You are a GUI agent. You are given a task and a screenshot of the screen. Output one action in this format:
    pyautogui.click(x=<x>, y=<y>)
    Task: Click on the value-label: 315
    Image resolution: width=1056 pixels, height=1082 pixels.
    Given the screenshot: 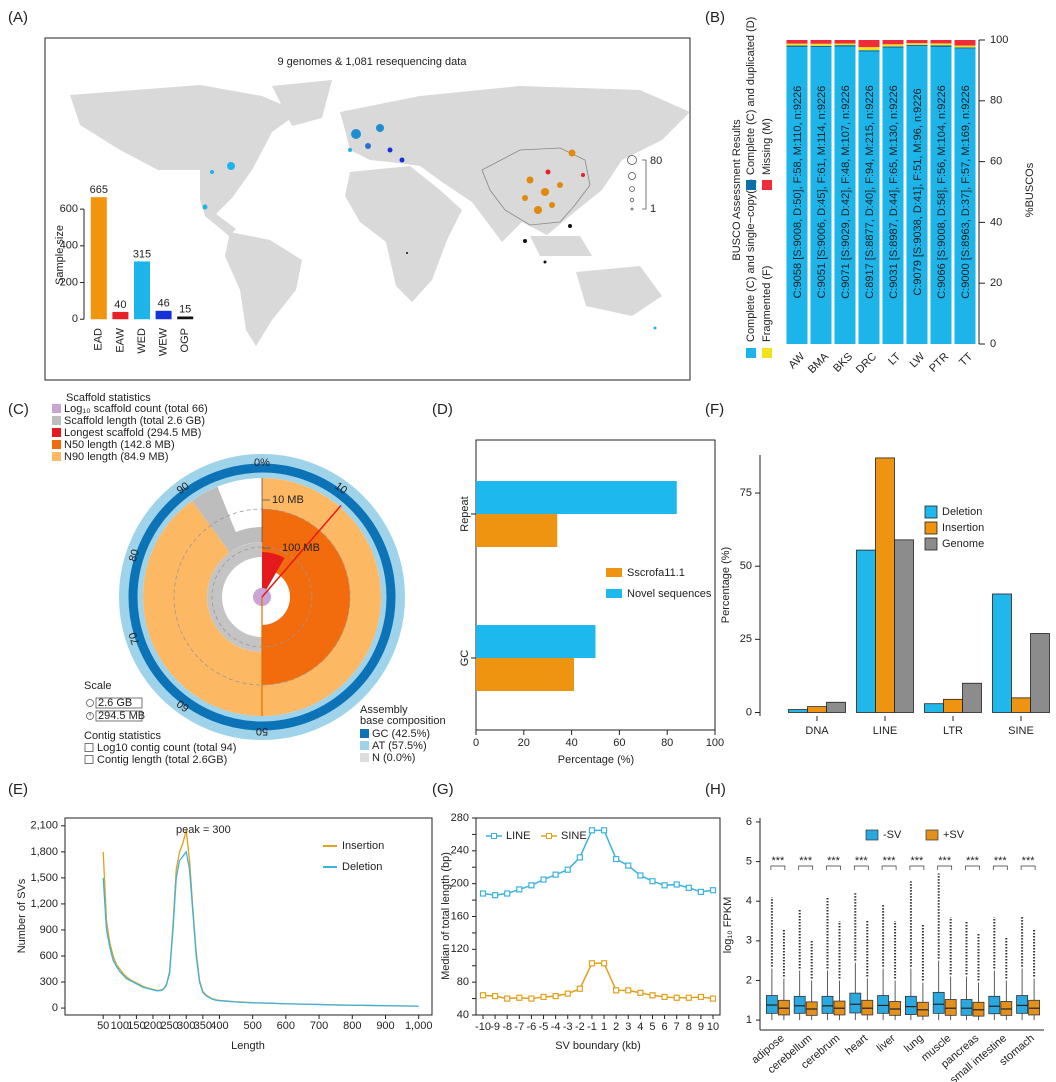 What is the action you would take?
    pyautogui.click(x=142, y=254)
    